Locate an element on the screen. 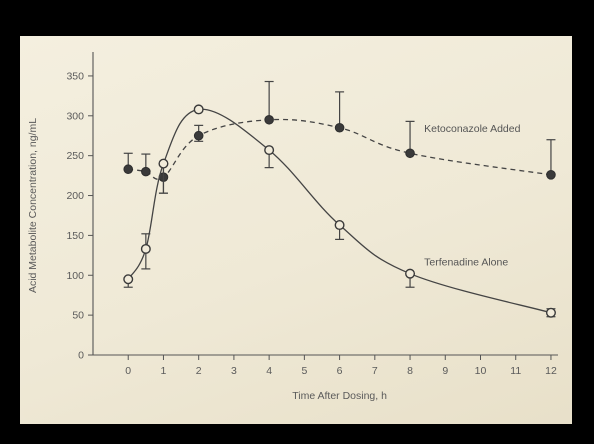  y-tick-label: 350 is located at coordinates (75, 76).